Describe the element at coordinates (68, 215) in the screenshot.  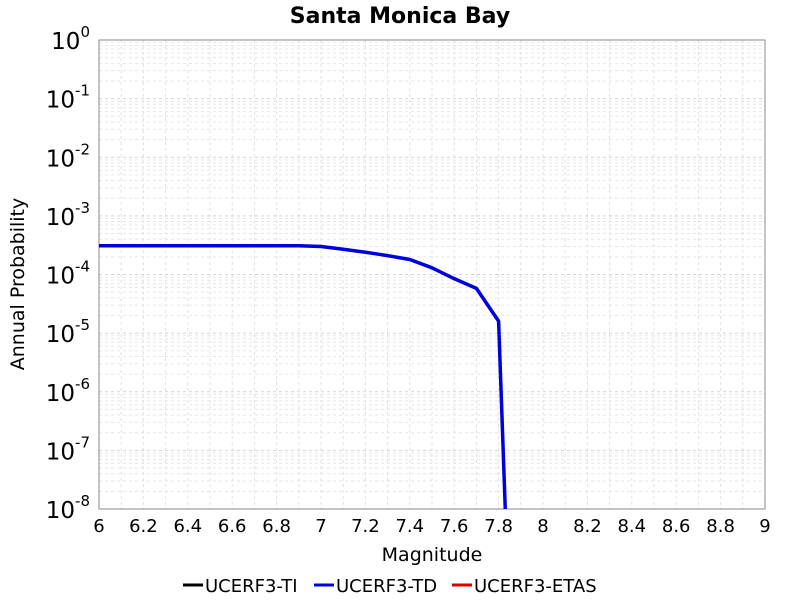
I see `y-tick-label: 10⁻³` at that location.